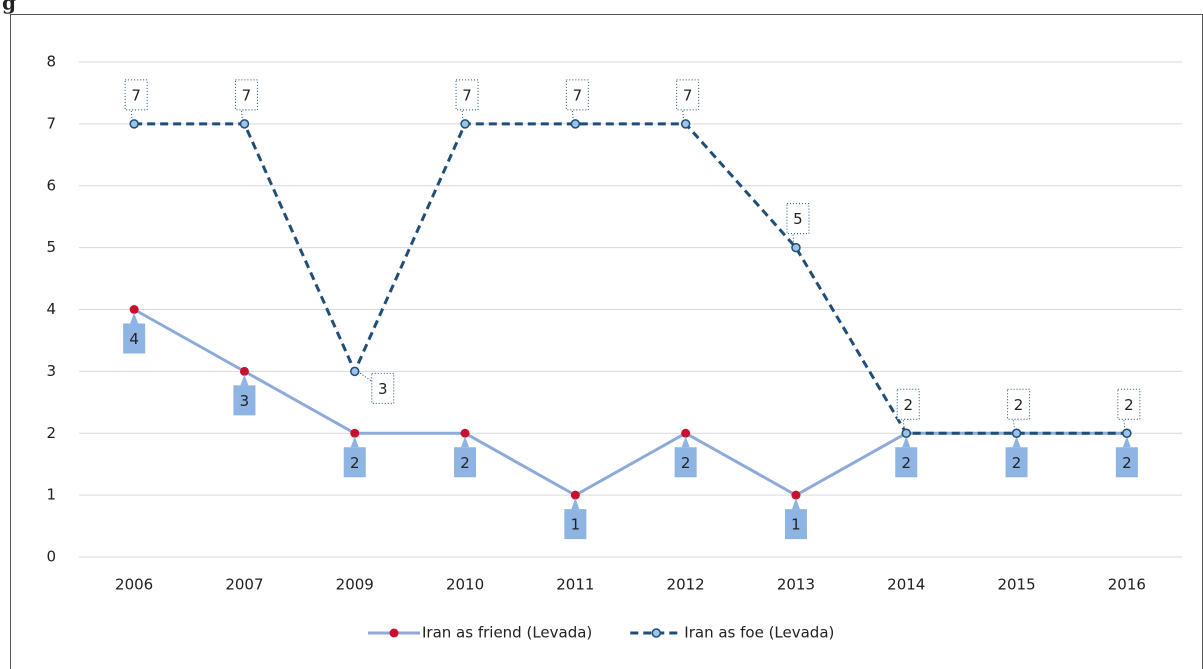 The height and width of the screenshot is (669, 1203). Describe the element at coordinates (51, 495) in the screenshot. I see `y-tick-label: 1` at that location.